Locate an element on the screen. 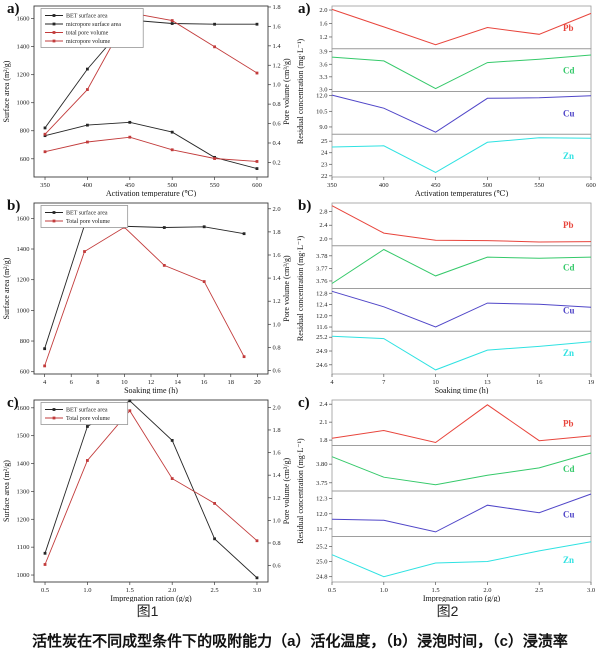 Image resolution: width=600 pixels, height=662 pixels. svg-text: 450 is located at coordinates (436, 185).